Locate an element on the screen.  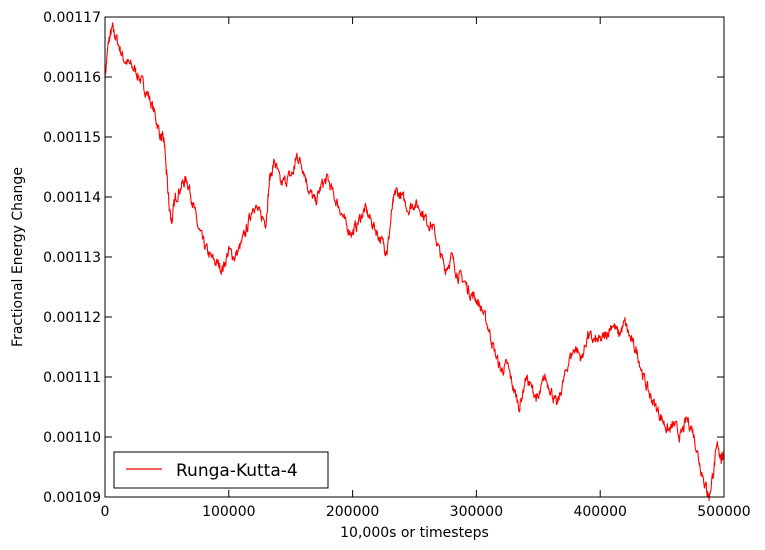
y-tick-label: 0.00109 is located at coordinates (72, 498).